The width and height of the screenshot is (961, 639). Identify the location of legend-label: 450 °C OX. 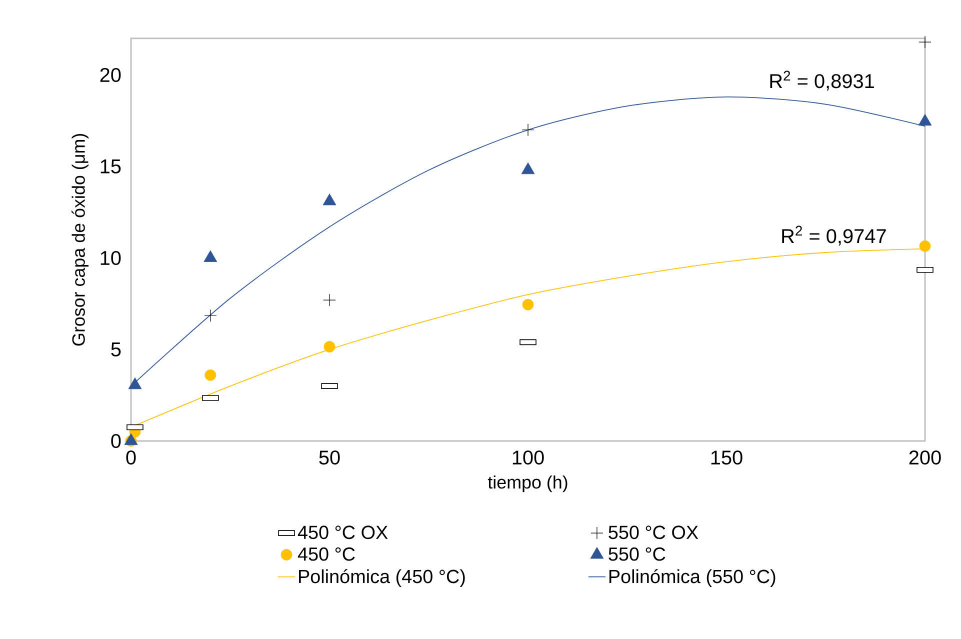
(343, 533).